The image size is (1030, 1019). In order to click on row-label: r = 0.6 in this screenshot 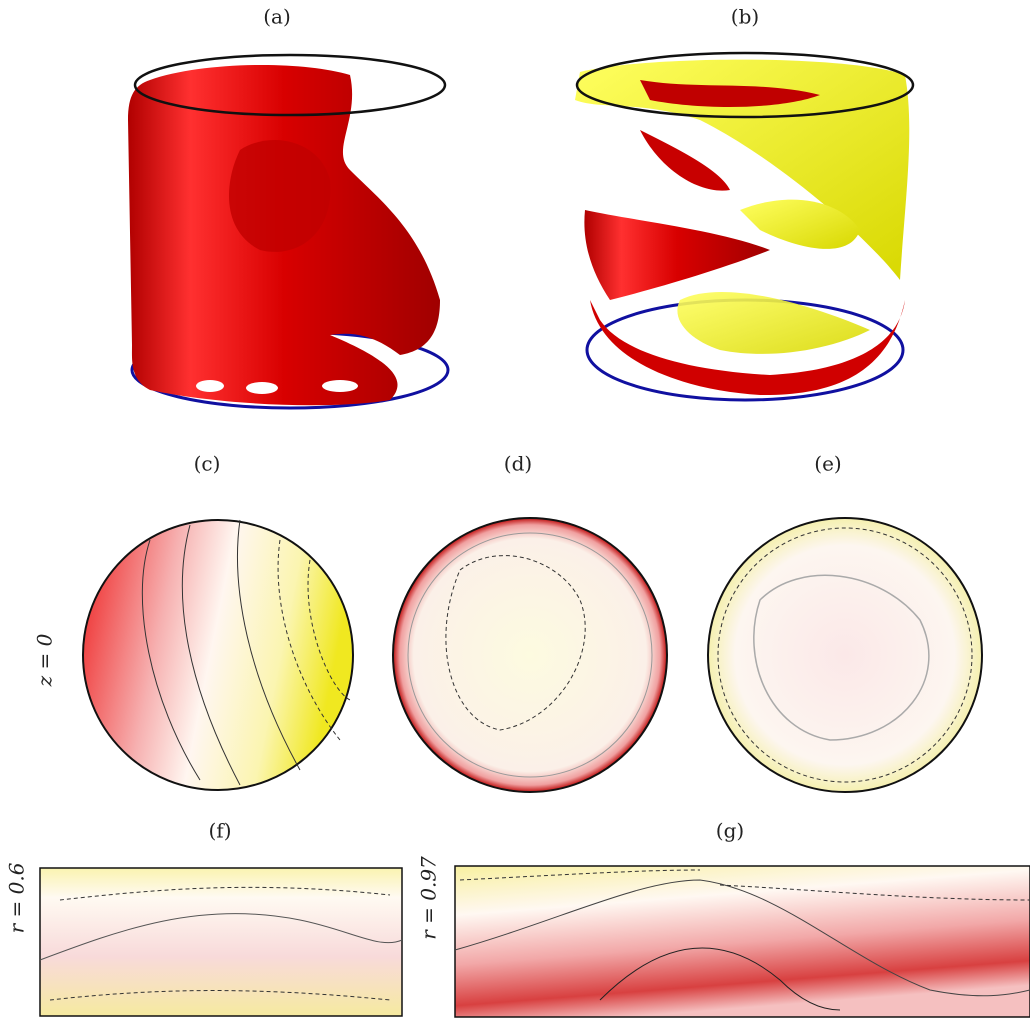, I will do `click(17, 897)`.